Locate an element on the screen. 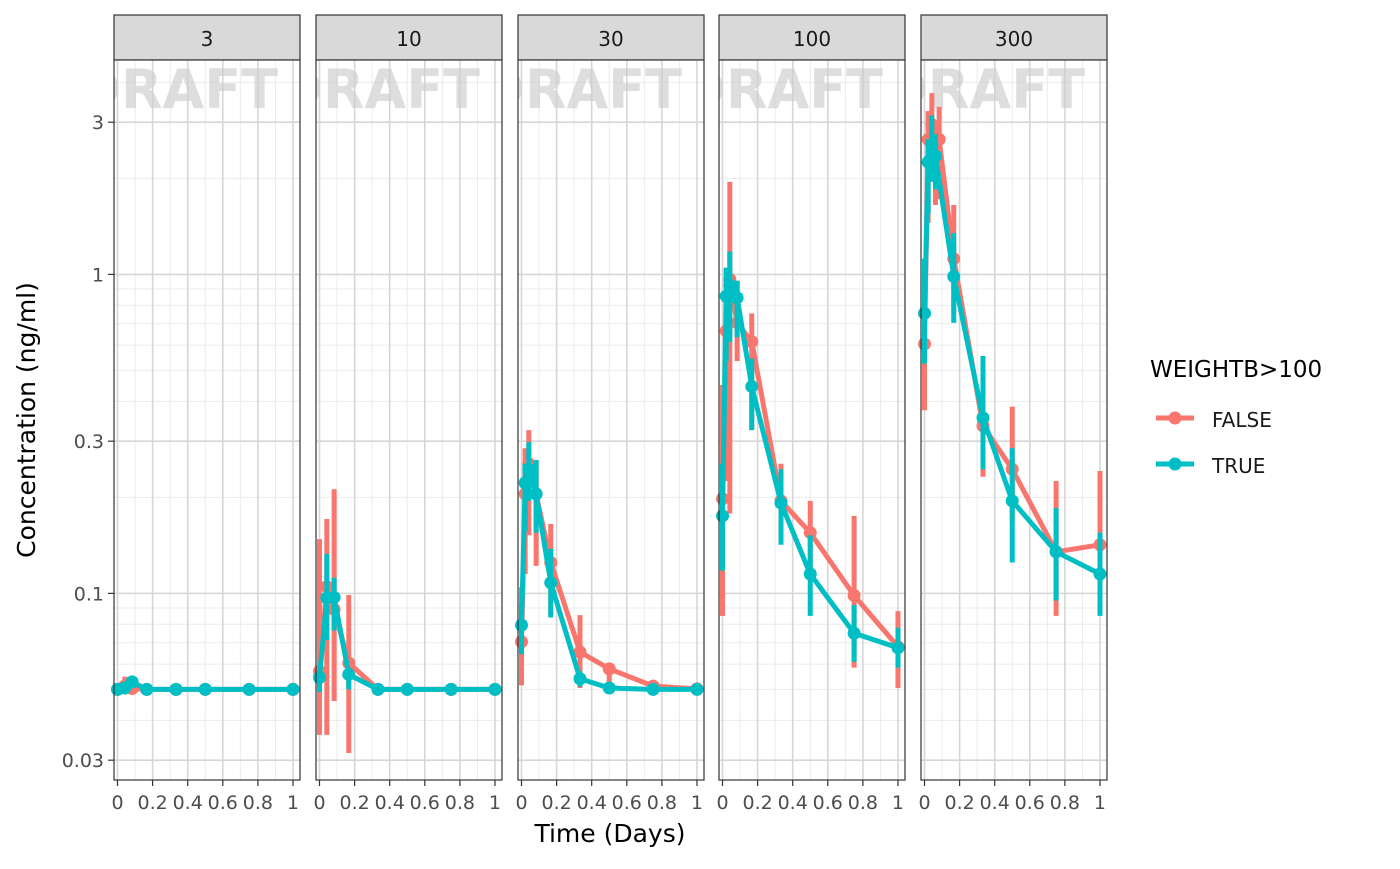  facet-panel-300: 300 DRAFT is located at coordinates (995, 397).